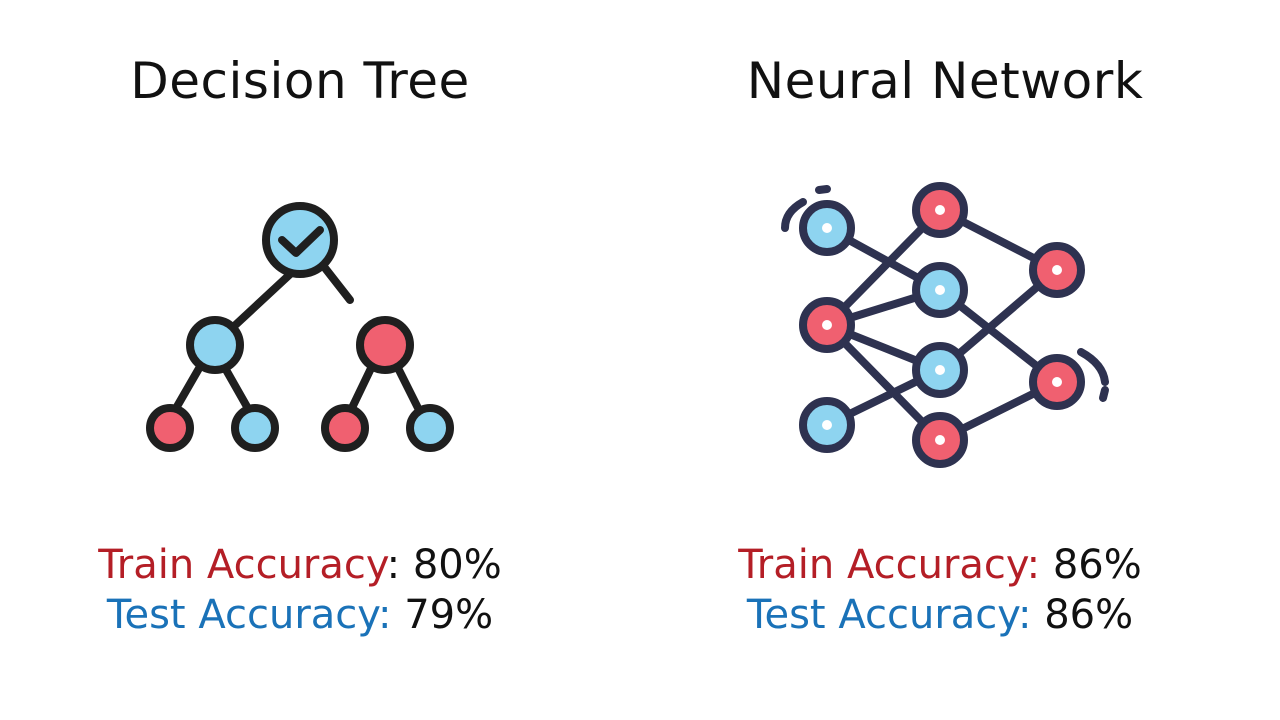 Image resolution: width=1280 pixels, height=720 pixels. Describe the element at coordinates (215, 345) in the screenshot. I see `tree-node-blue` at that location.